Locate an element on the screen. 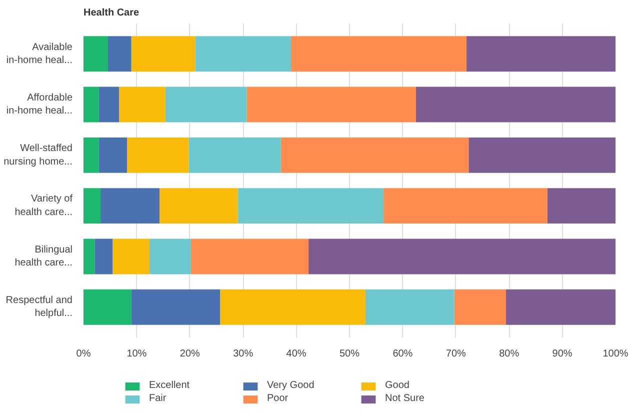 This screenshot has height=418, width=639. x-tick-label: 60% is located at coordinates (402, 354).